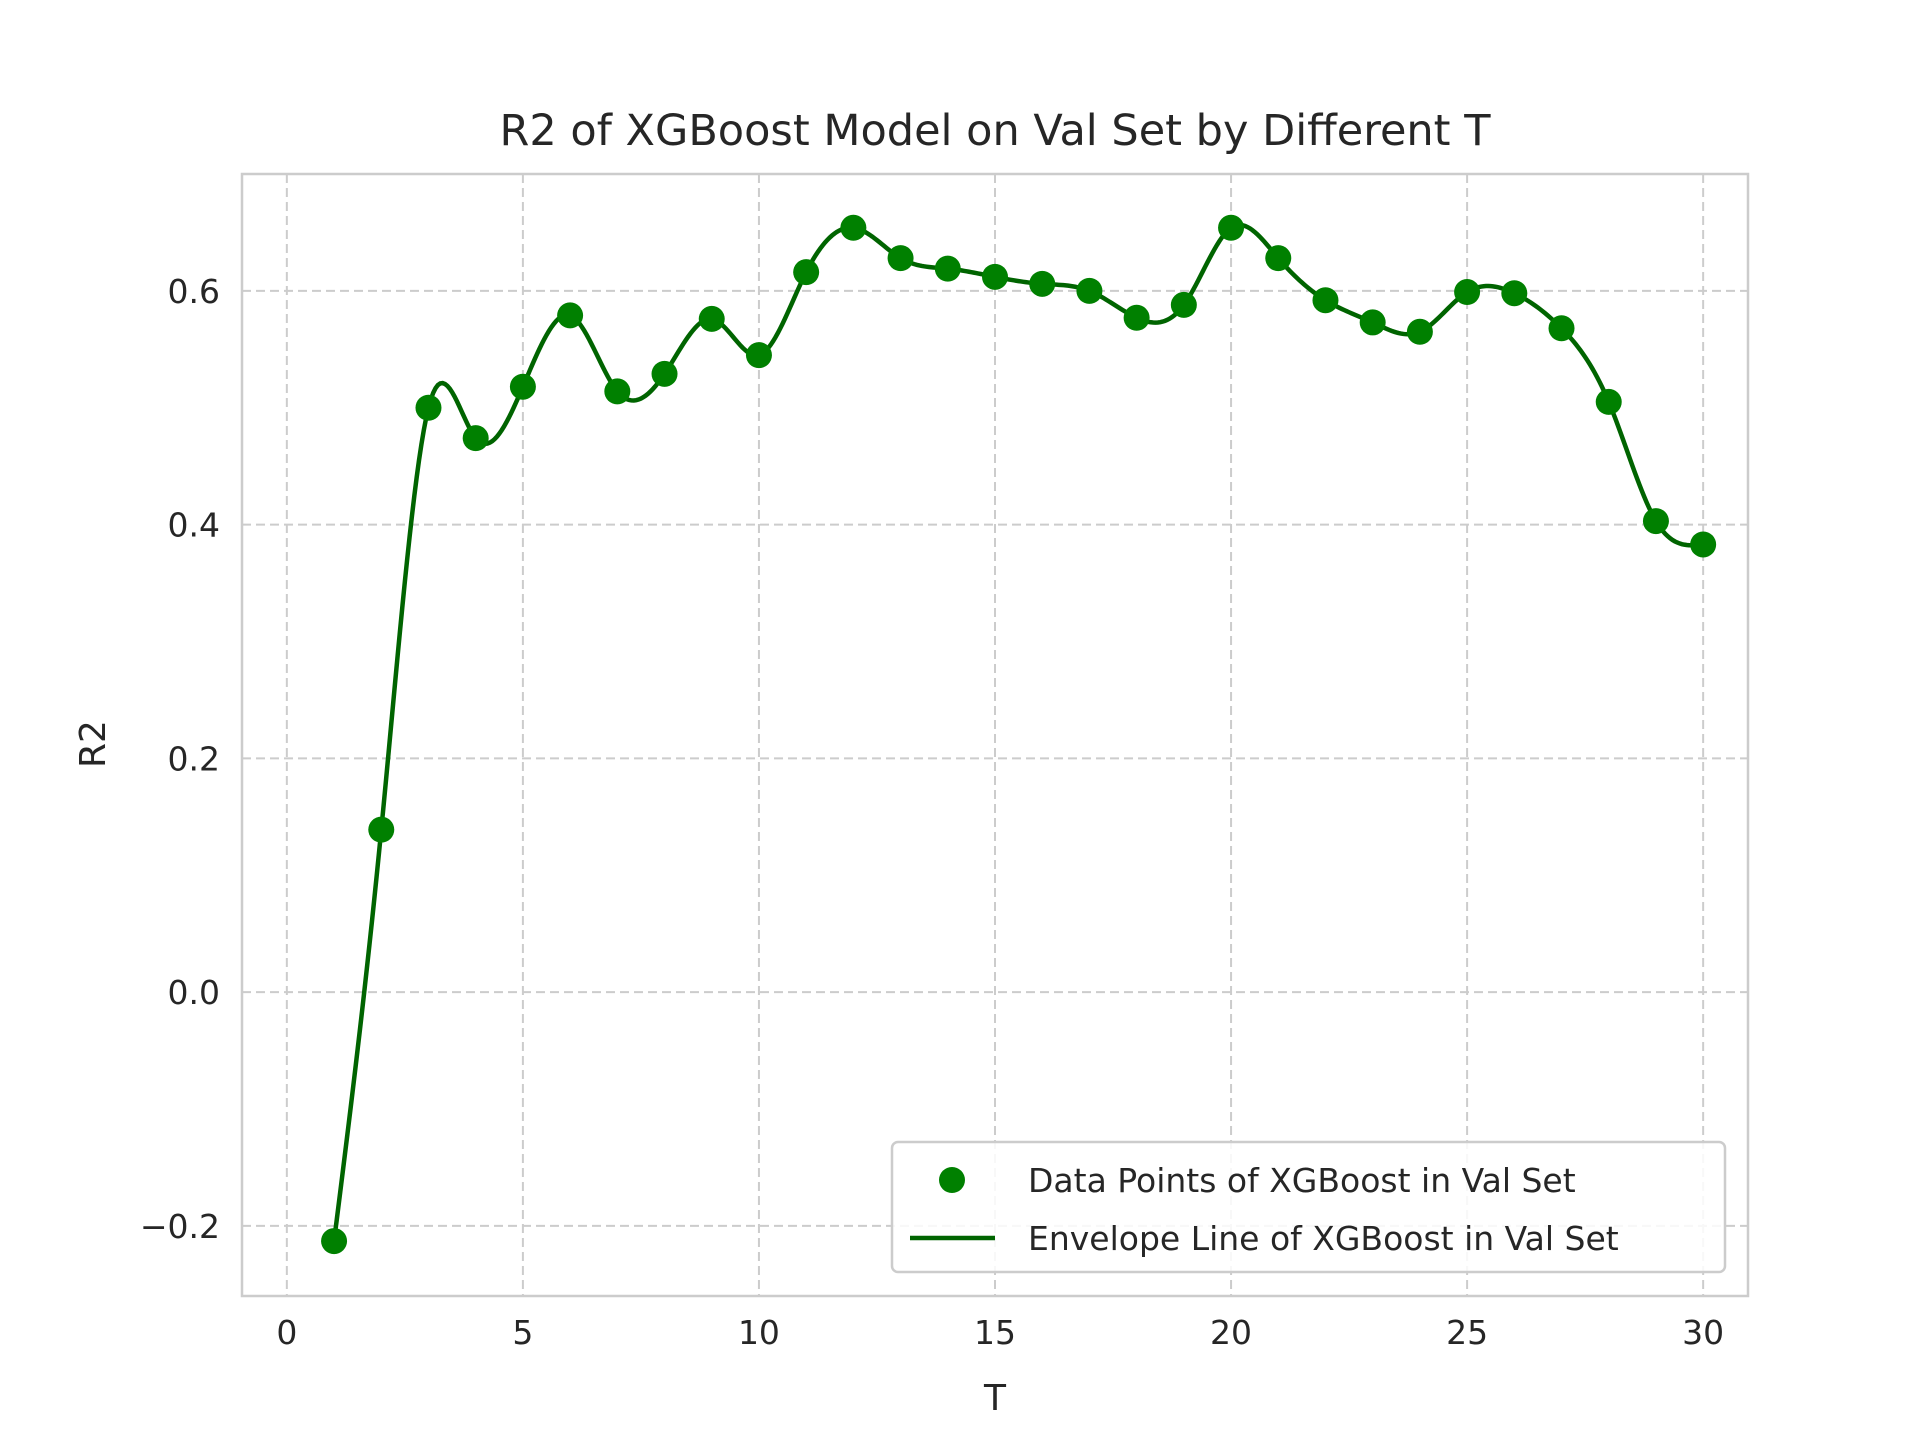  Describe the element at coordinates (194, 758) in the screenshot. I see `y-tick-label: 0.2` at that location.